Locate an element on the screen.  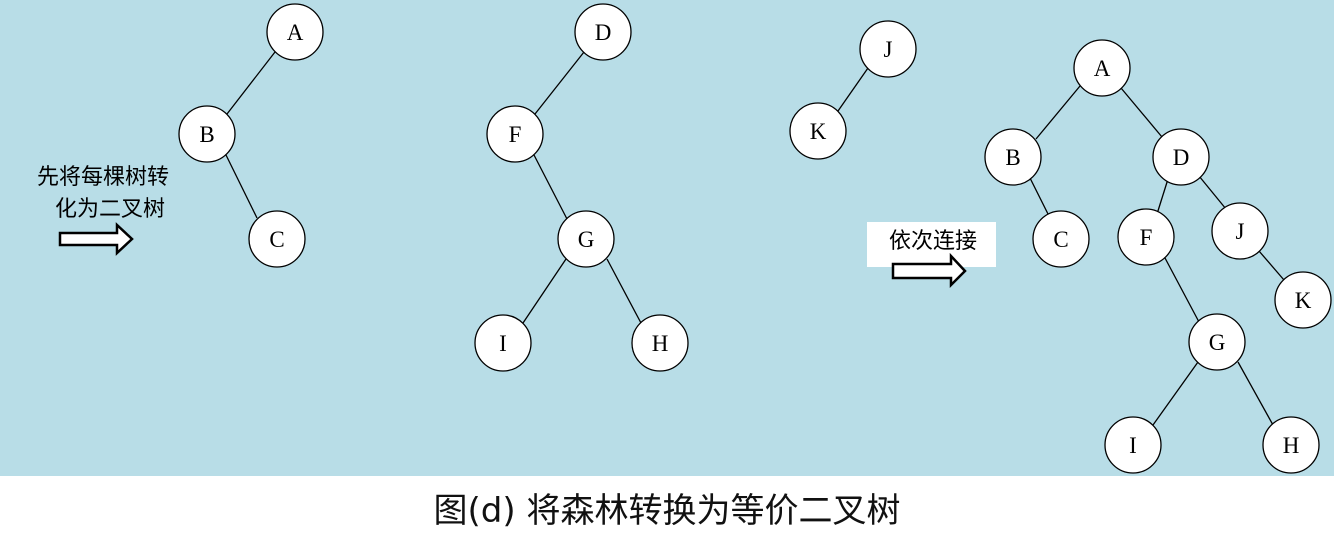
step2-label: 依次连接 is located at coordinates (933, 241).